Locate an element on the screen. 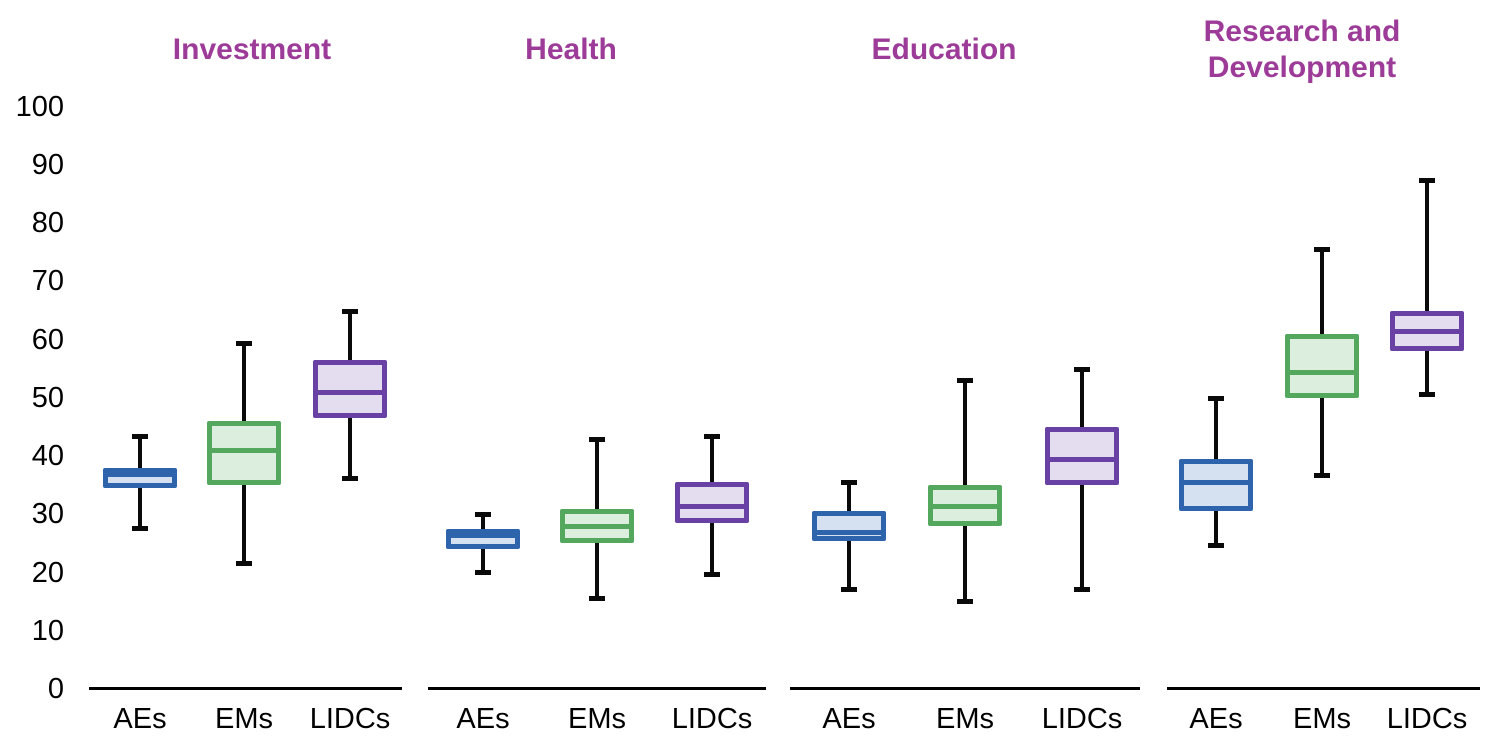 The image size is (1492, 755). y-axis-tick-label: 20 is located at coordinates (47, 573).